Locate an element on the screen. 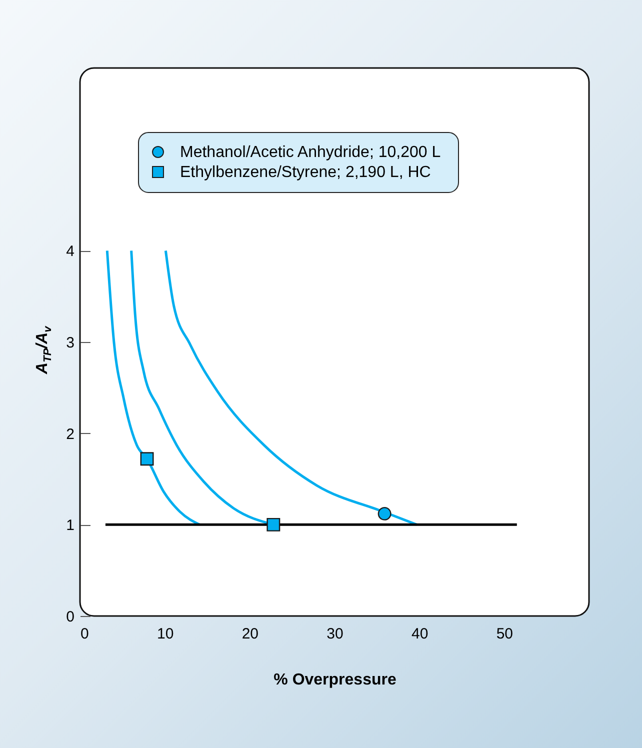 The image size is (642, 748). x-tick-label: 0 is located at coordinates (84, 634).